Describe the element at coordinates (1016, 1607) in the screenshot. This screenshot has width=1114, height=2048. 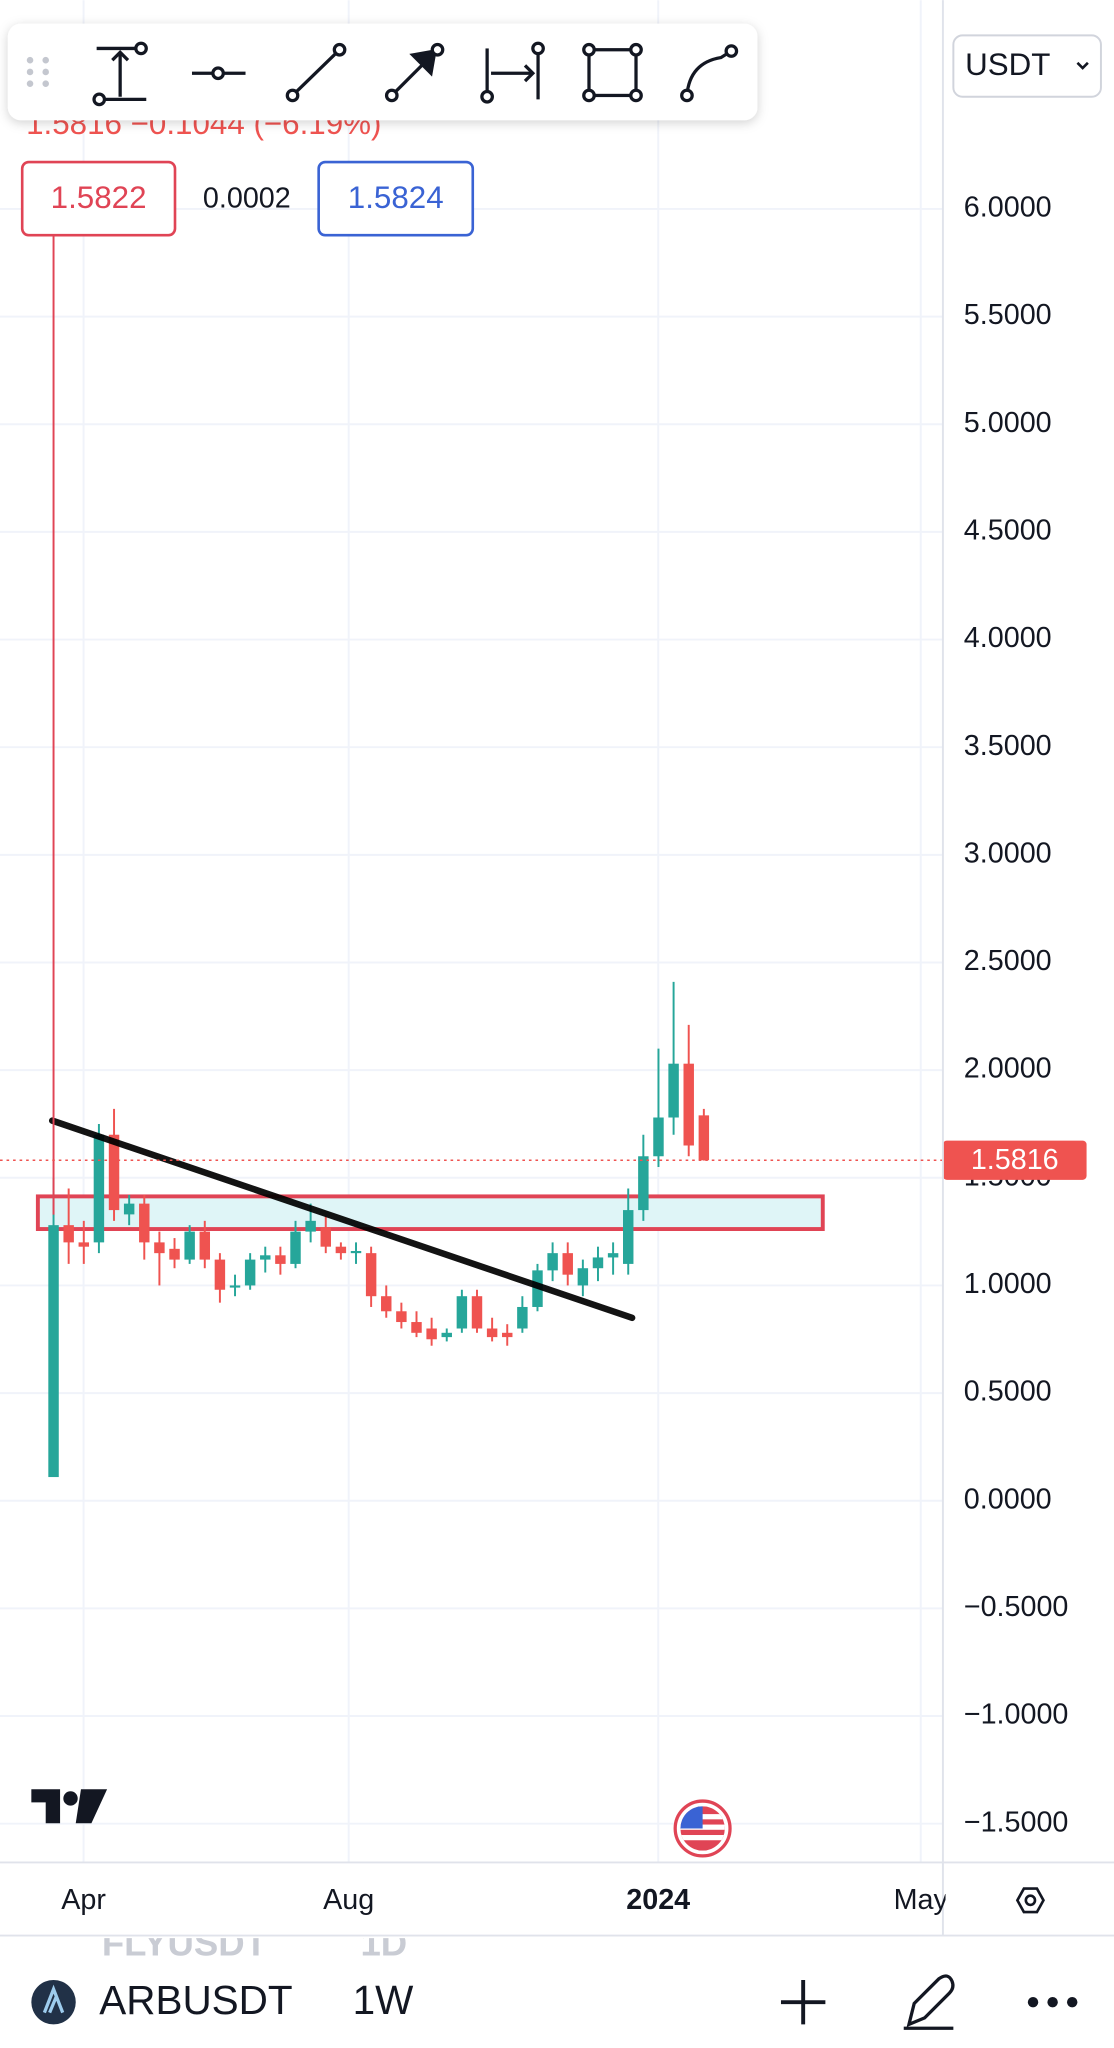
I see `y-tick-label: −0.5000` at that location.